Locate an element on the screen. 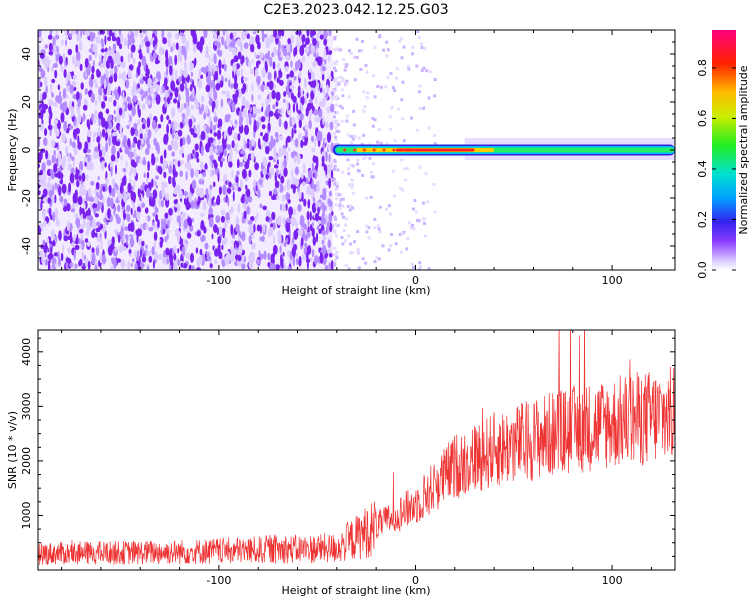 Image resolution: width=750 pixels, height=600 pixels. spectrogram-xlabel: Height of straight line (km) is located at coordinates (355, 290).